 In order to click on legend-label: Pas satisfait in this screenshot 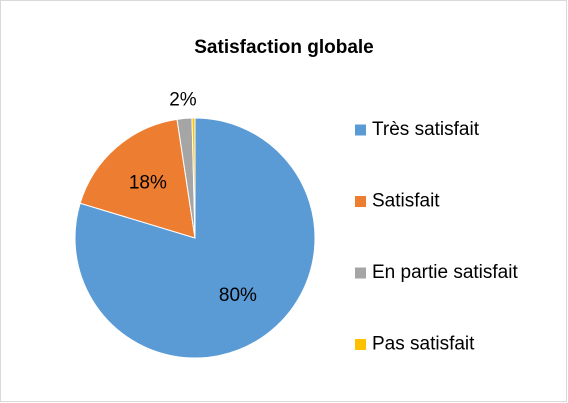, I will do `click(423, 344)`.